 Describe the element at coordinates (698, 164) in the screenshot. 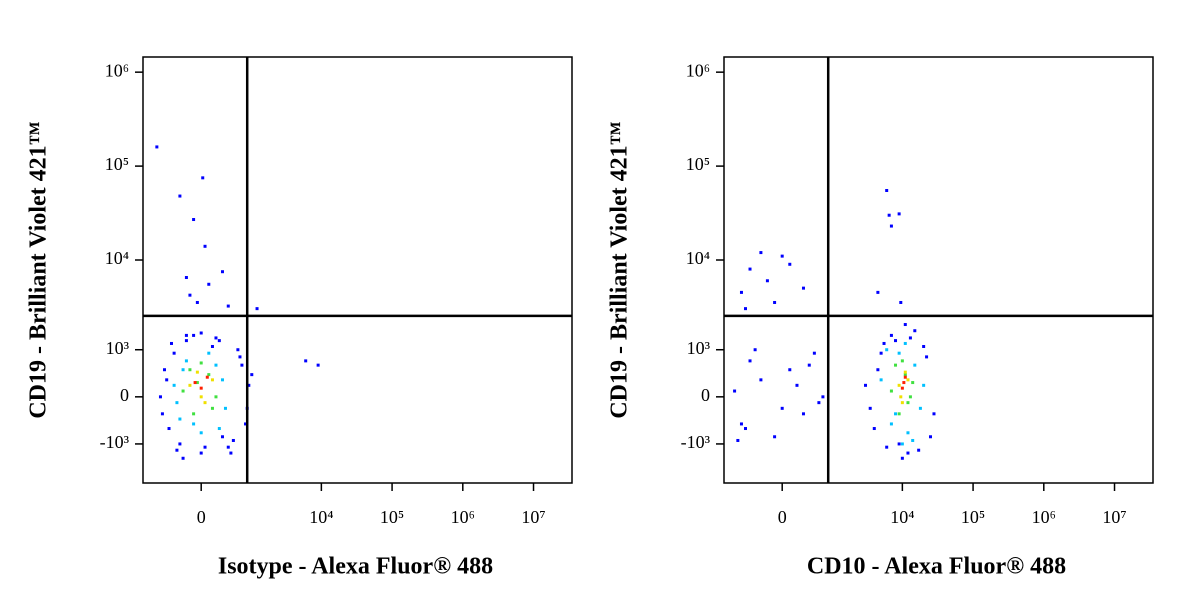

I see `y-tick-label: 10⁵` at that location.